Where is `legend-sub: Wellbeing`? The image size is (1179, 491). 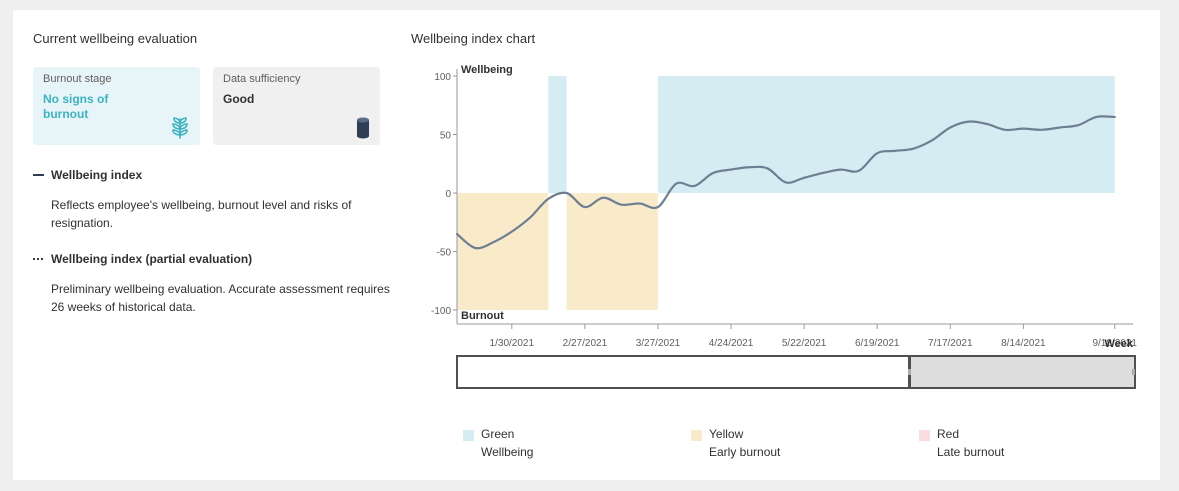 legend-sub: Wellbeing is located at coordinates (507, 452).